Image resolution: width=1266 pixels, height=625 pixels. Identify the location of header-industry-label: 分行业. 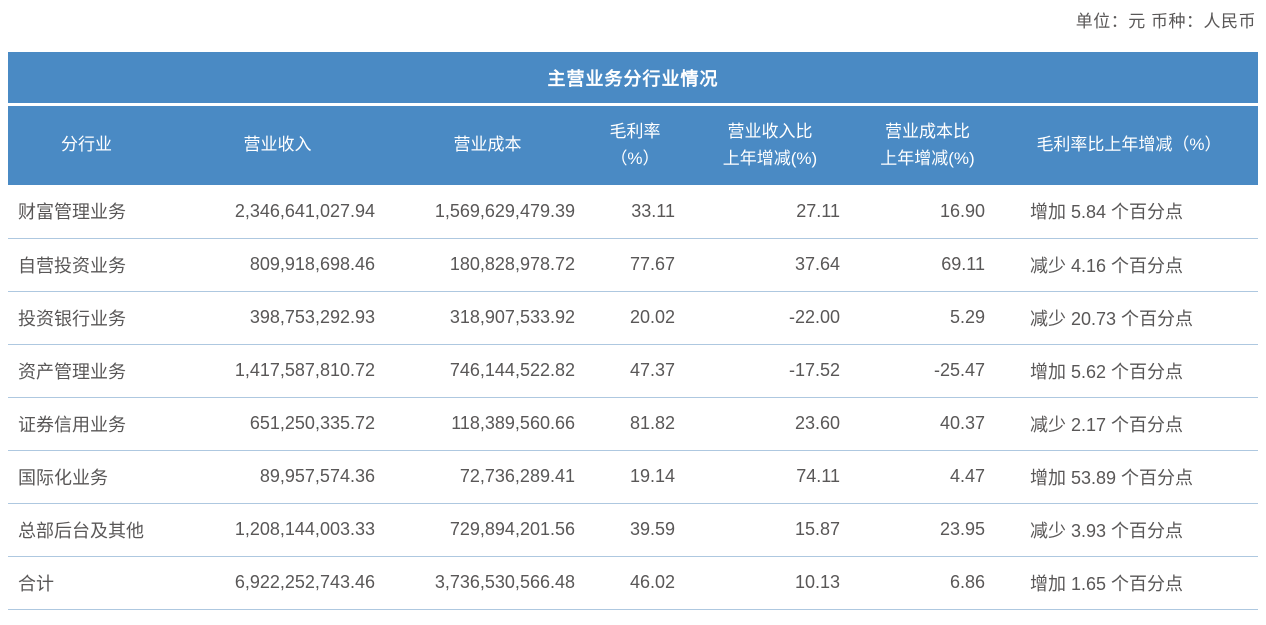
(86, 145).